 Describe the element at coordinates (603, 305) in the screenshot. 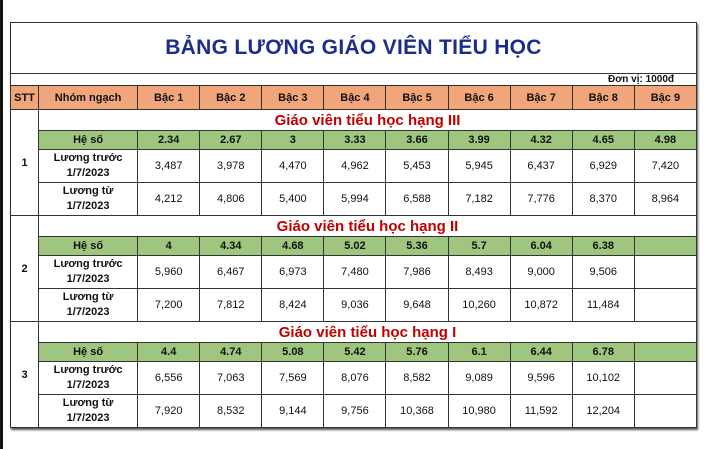

I see `value-cell: 11,484` at that location.